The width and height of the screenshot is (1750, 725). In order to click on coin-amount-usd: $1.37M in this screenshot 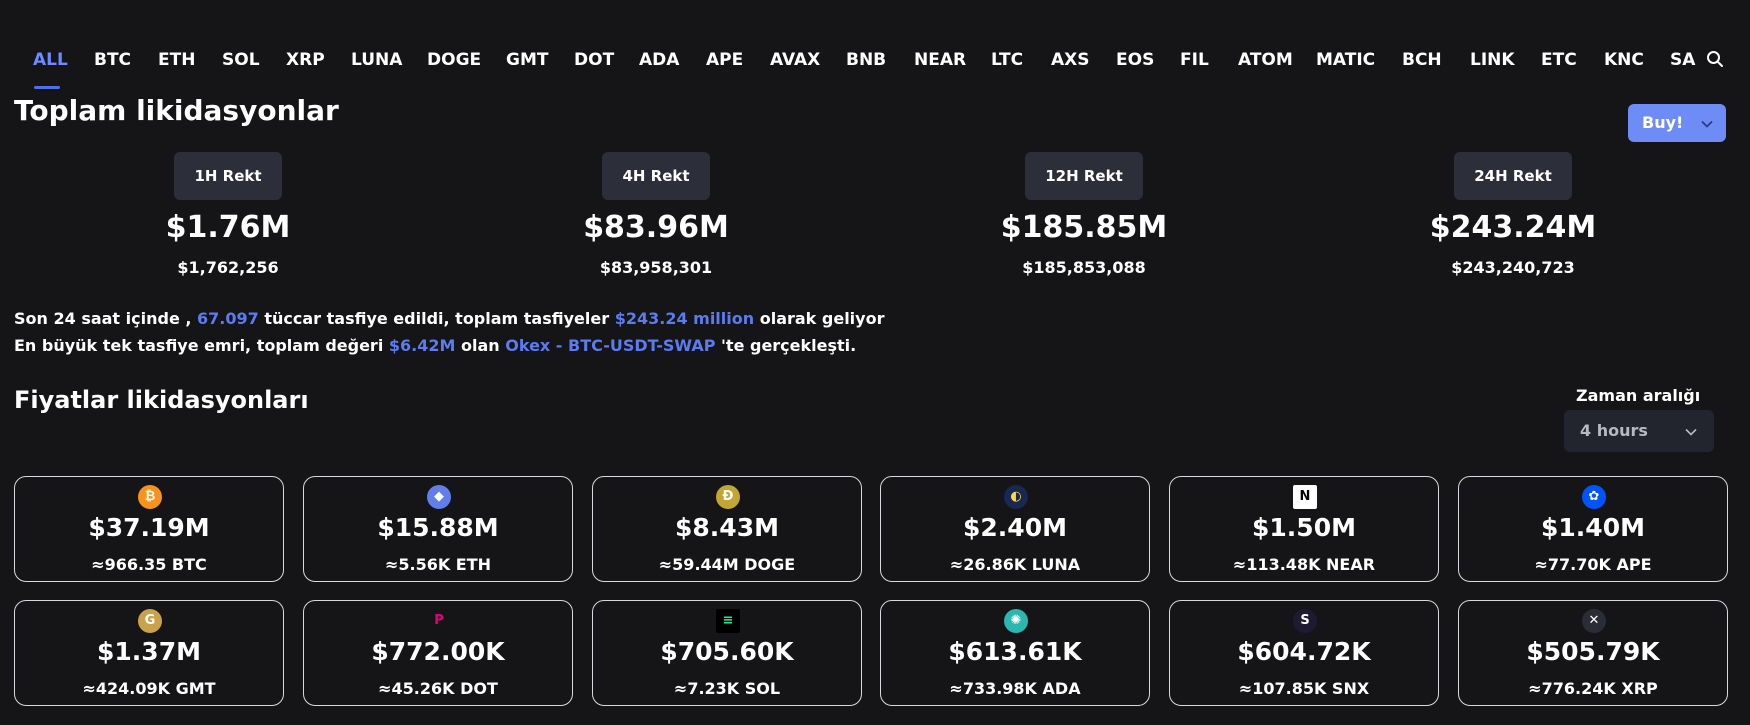, I will do `click(149, 651)`.